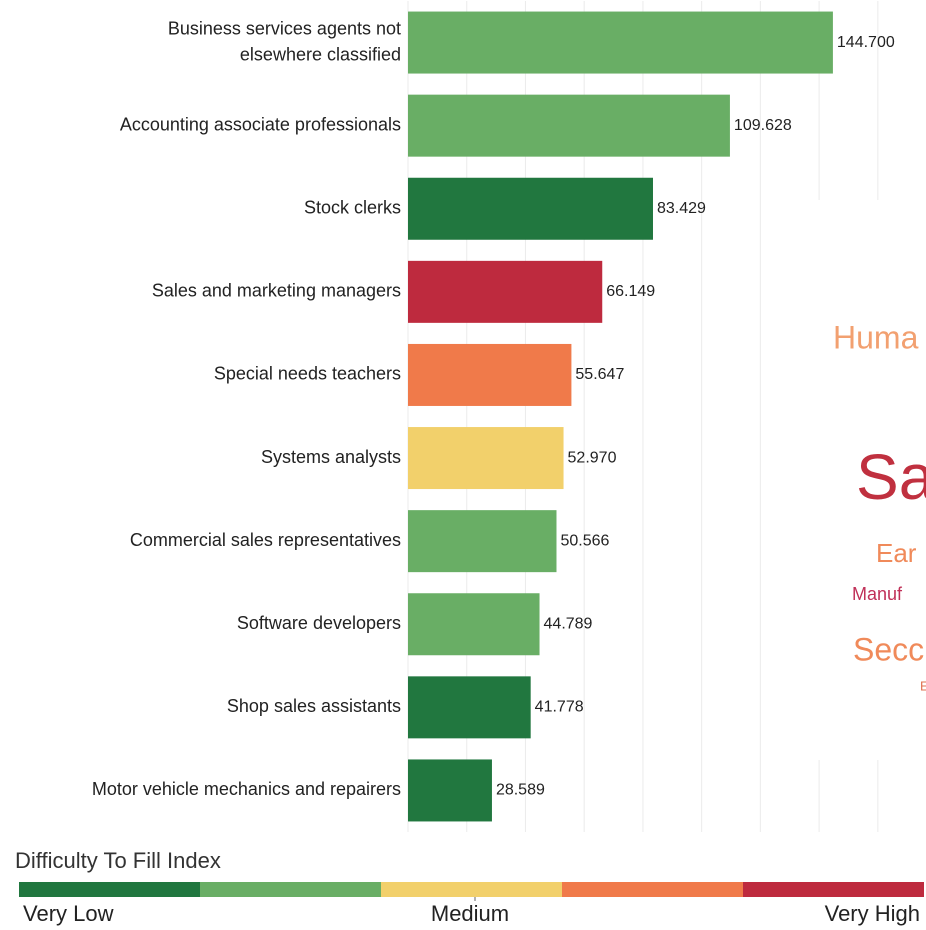 This screenshot has height=930, width=926. Describe the element at coordinates (307, 374) in the screenshot. I see `category-label: Special needs teachers` at that location.